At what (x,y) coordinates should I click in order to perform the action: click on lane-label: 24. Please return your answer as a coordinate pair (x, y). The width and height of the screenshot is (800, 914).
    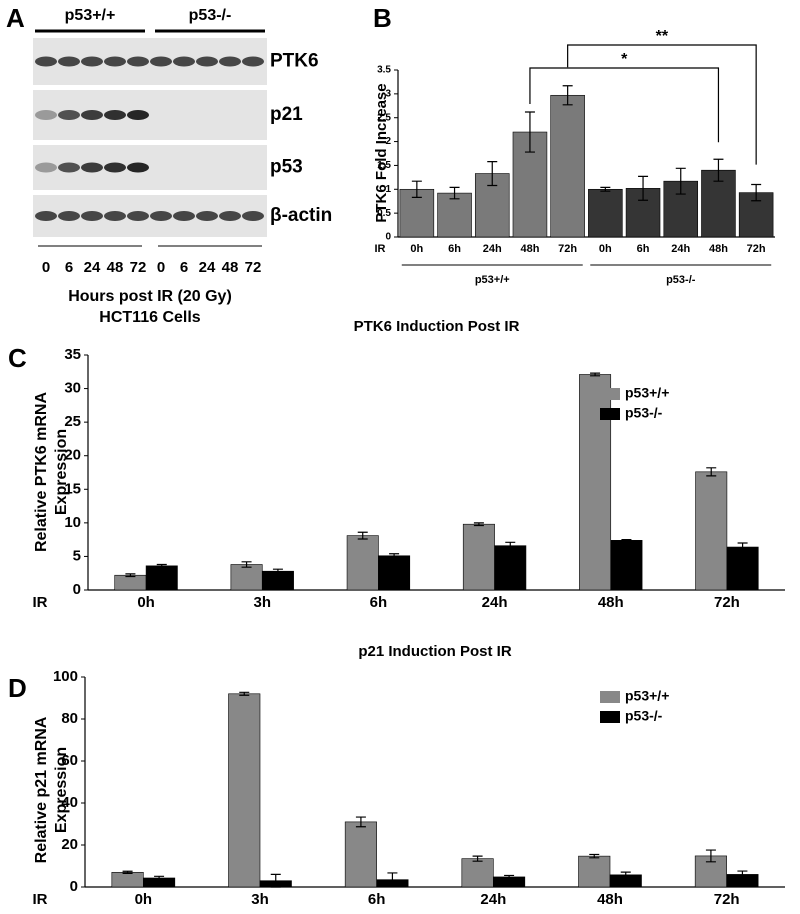
    Looking at the image, I should click on (207, 267).